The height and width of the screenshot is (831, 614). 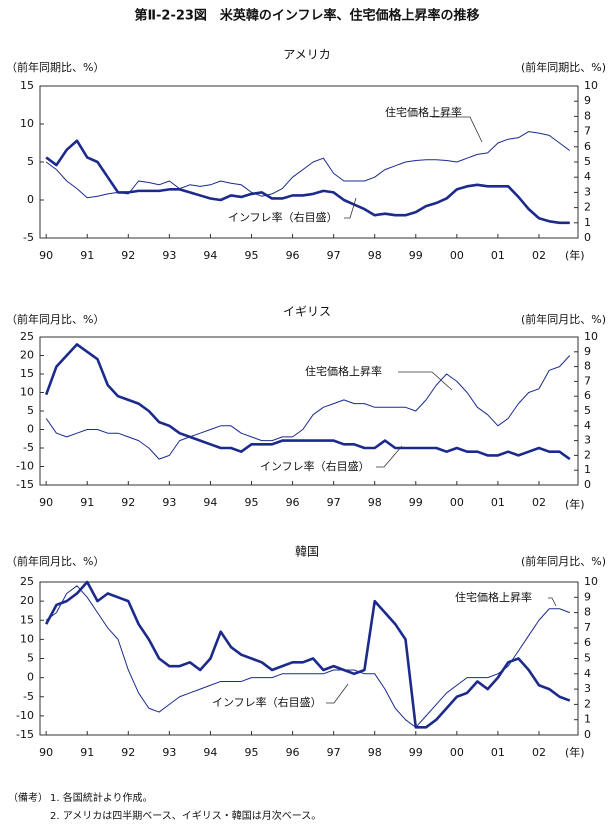 What do you see at coordinates (25, 466) in the screenshot?
I see `y-tick-label: -10` at bounding box center [25, 466].